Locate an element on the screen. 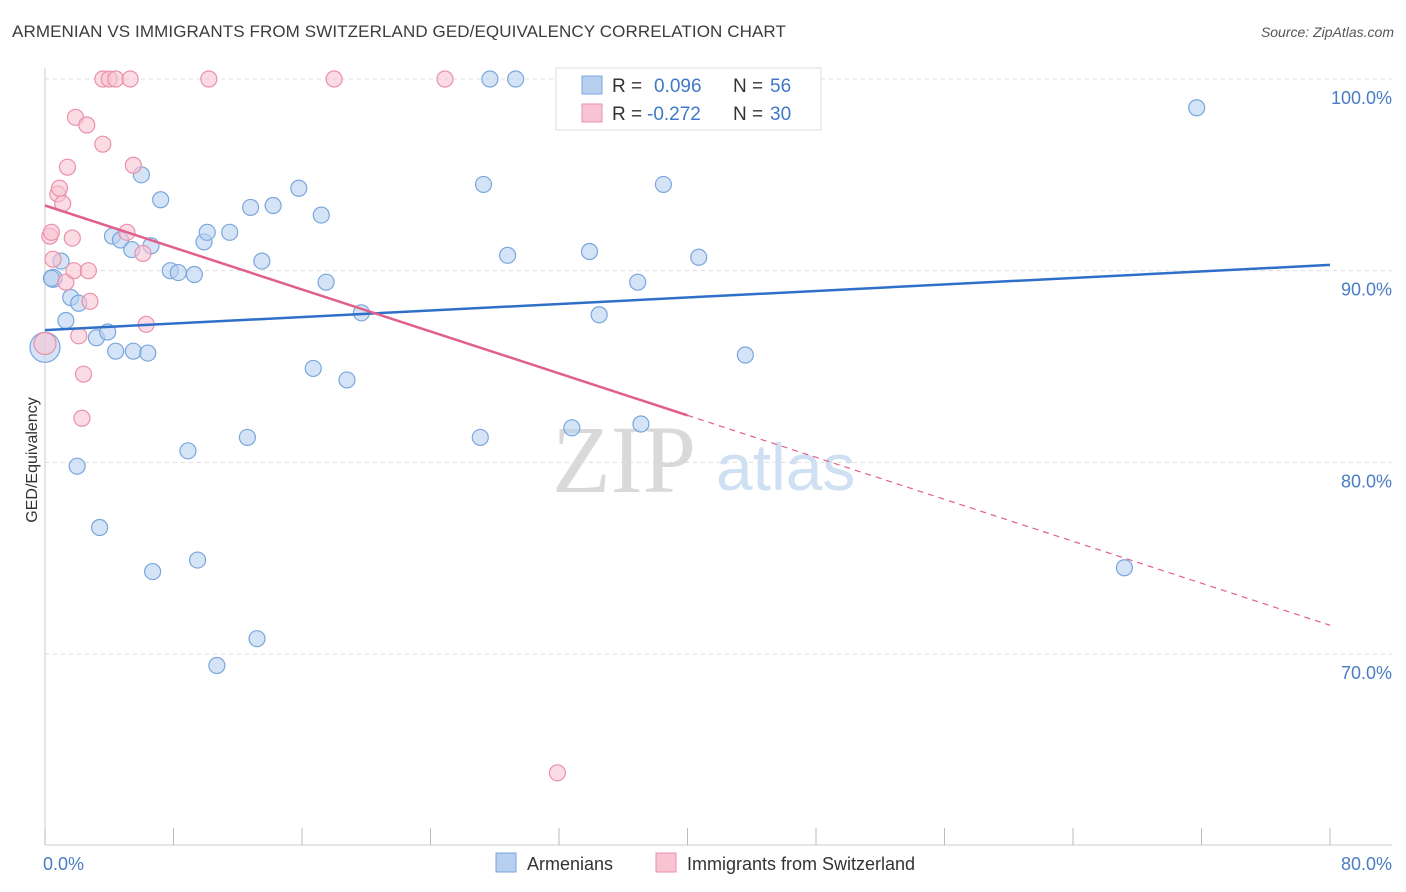 This screenshot has height=892, width=1406. trend-line-switzerland-extrapolated is located at coordinates (1009, 520).